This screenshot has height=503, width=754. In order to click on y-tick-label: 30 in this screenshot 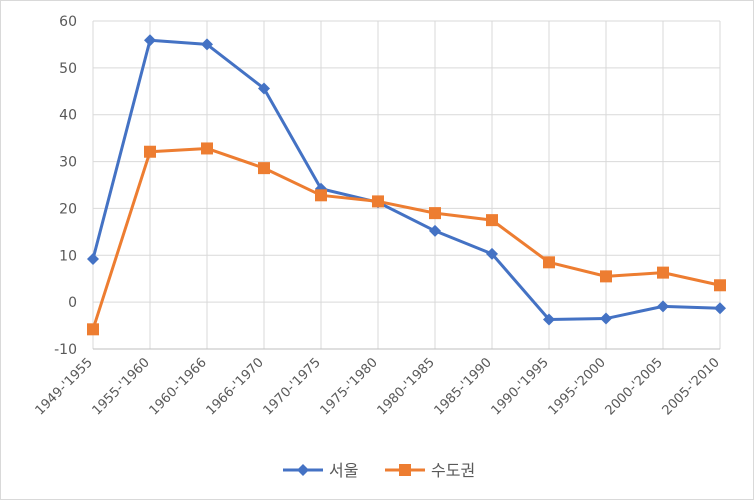, I will do `click(68, 163)`.